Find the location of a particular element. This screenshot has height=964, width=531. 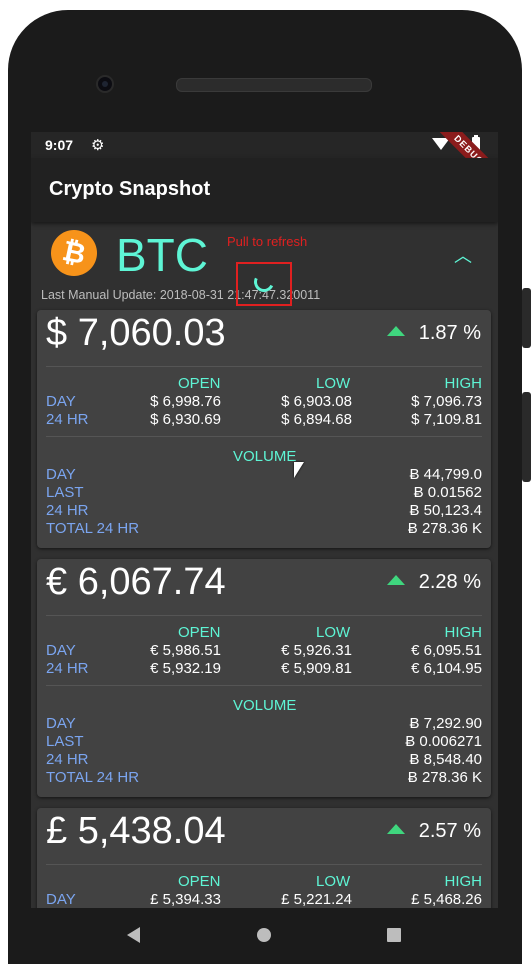

24hr-high: $ 7,109.81 is located at coordinates (446, 419).